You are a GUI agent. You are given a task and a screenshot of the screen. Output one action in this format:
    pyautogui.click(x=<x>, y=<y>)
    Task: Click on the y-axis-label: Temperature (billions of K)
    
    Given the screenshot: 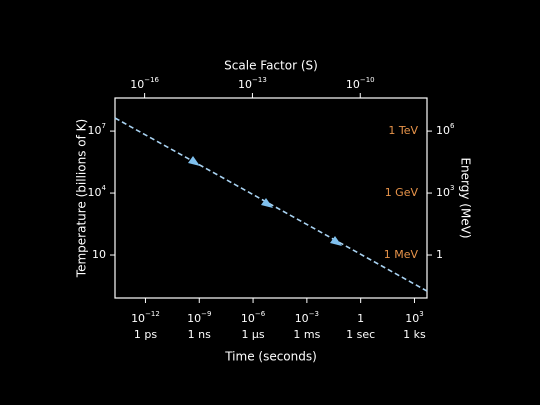 What is the action you would take?
    pyautogui.click(x=82, y=198)
    